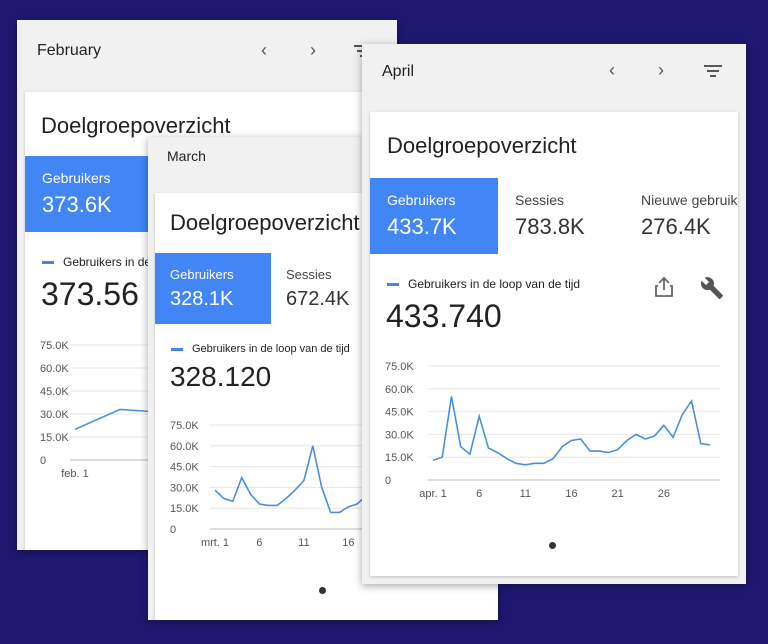 The width and height of the screenshot is (768, 644). Describe the element at coordinates (77, 204) in the screenshot. I see `tab-value: 373.6K` at that location.